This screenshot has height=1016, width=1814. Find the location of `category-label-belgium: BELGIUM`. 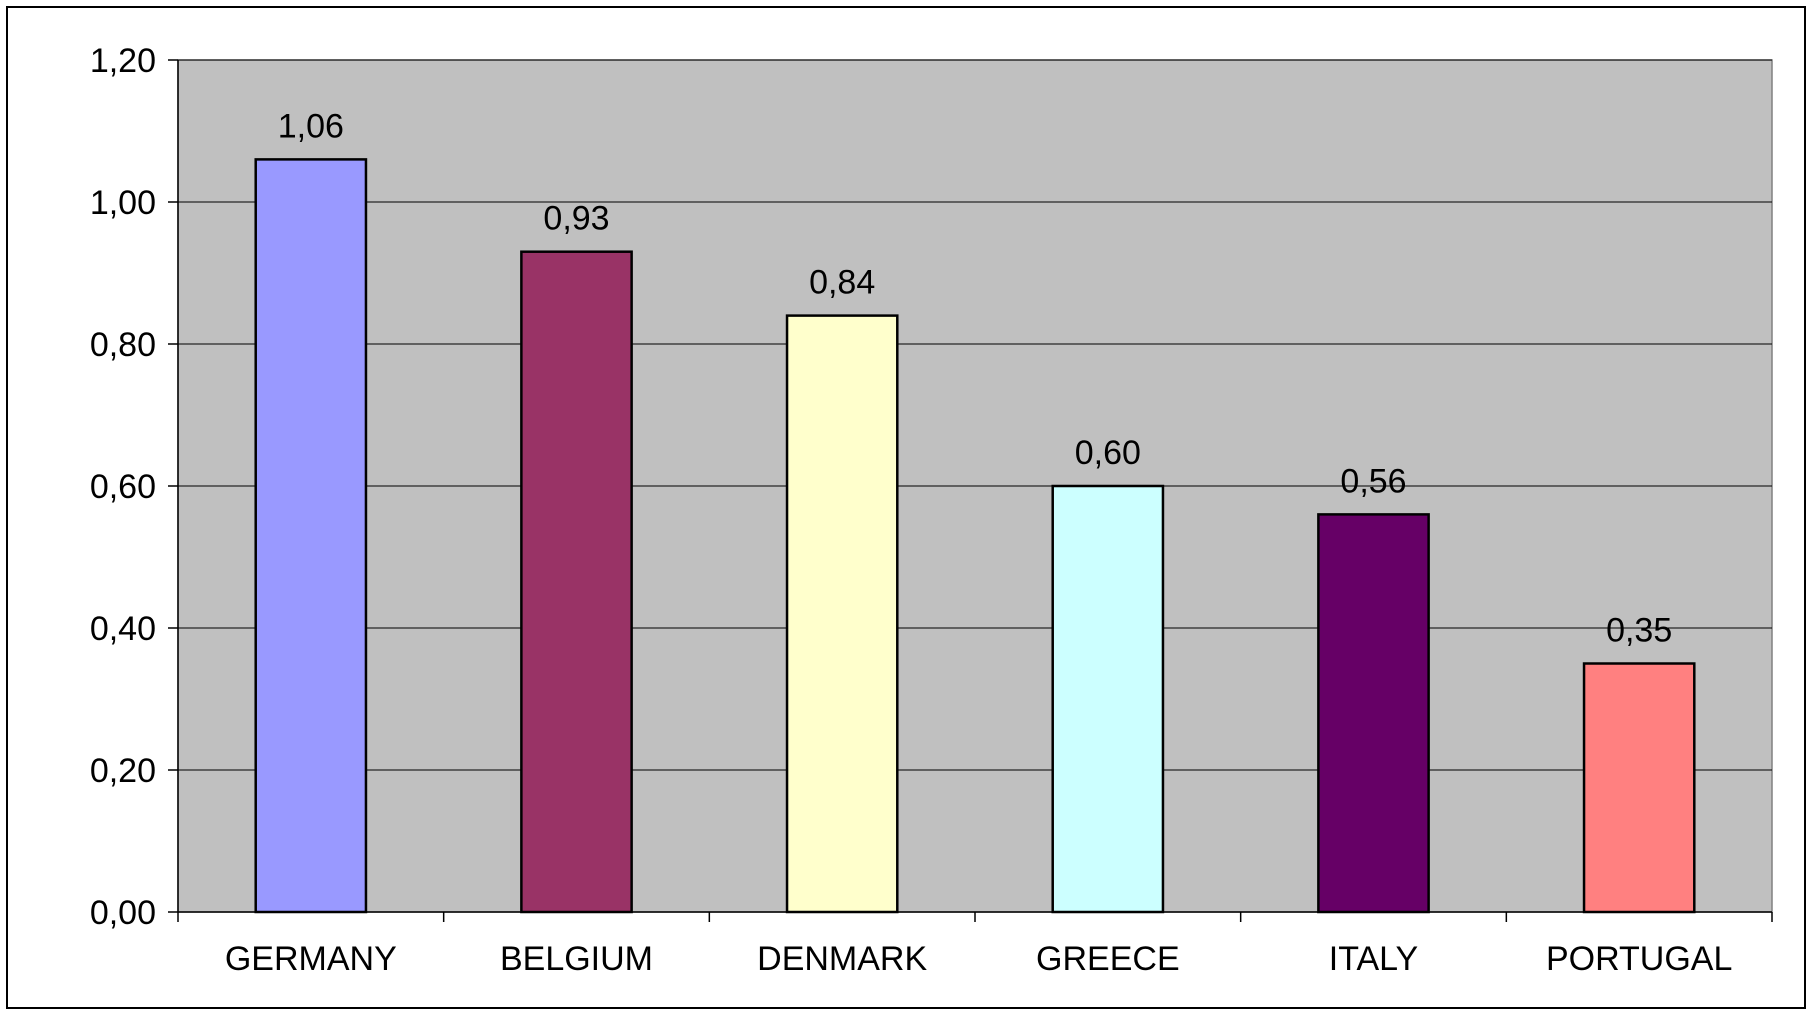

category-label-belgium: BELGIUM is located at coordinates (576, 959).